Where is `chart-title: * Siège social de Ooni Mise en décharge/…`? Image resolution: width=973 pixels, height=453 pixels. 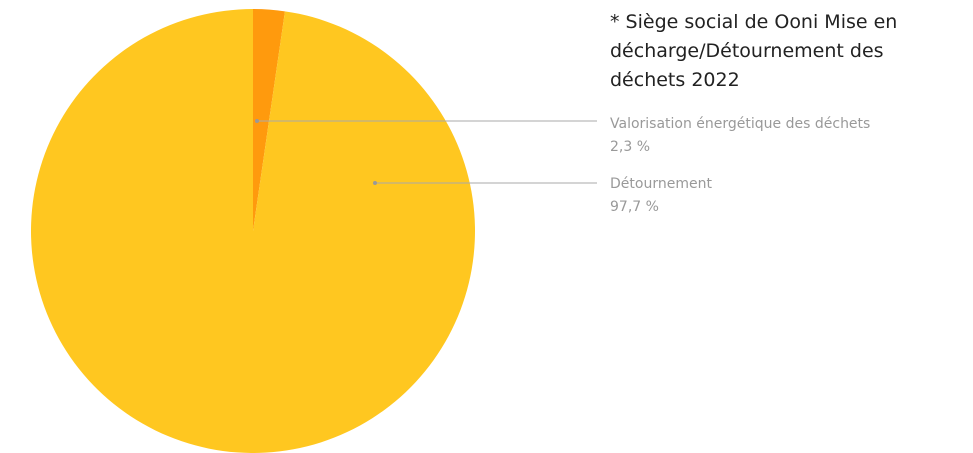 chart-title: * Siège social de Ooni Mise en décharge/… is located at coordinates (754, 51).